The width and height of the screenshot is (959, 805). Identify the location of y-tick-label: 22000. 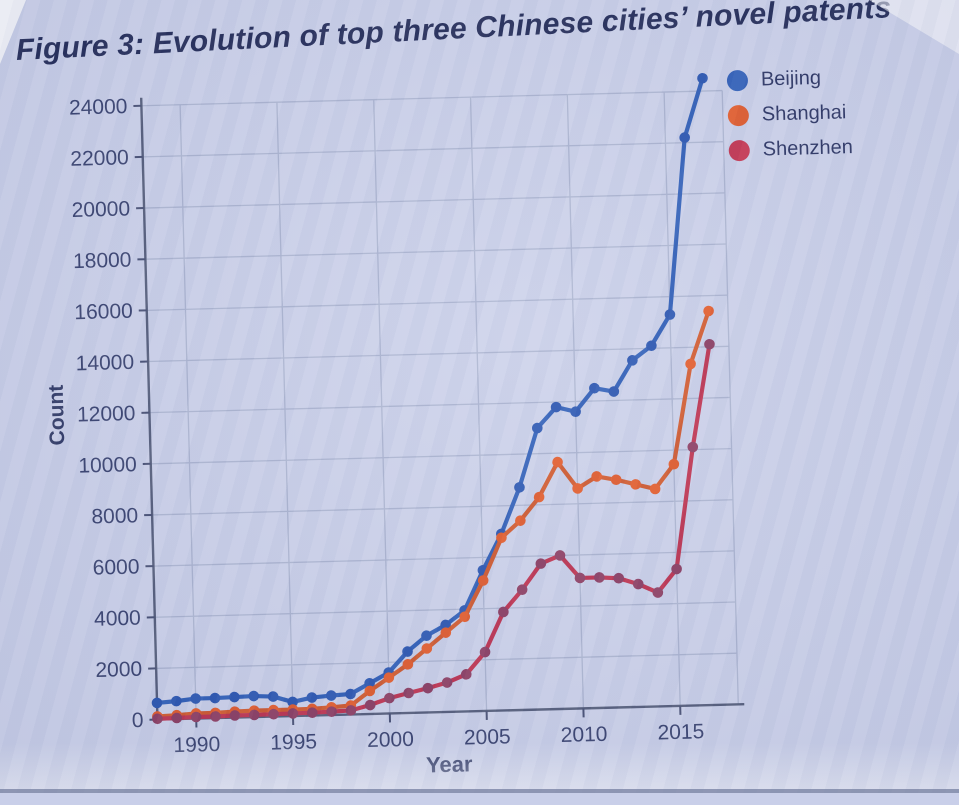
(99, 158).